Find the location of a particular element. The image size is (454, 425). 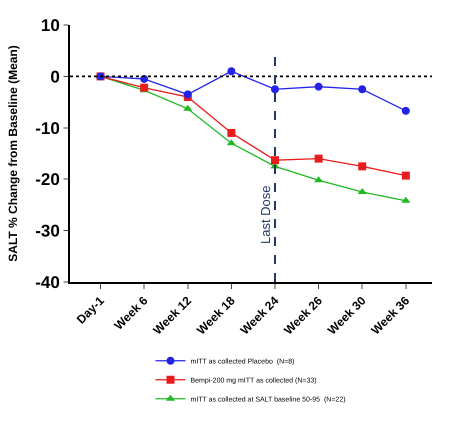

y-tick-label: 10 is located at coordinates (50, 25).